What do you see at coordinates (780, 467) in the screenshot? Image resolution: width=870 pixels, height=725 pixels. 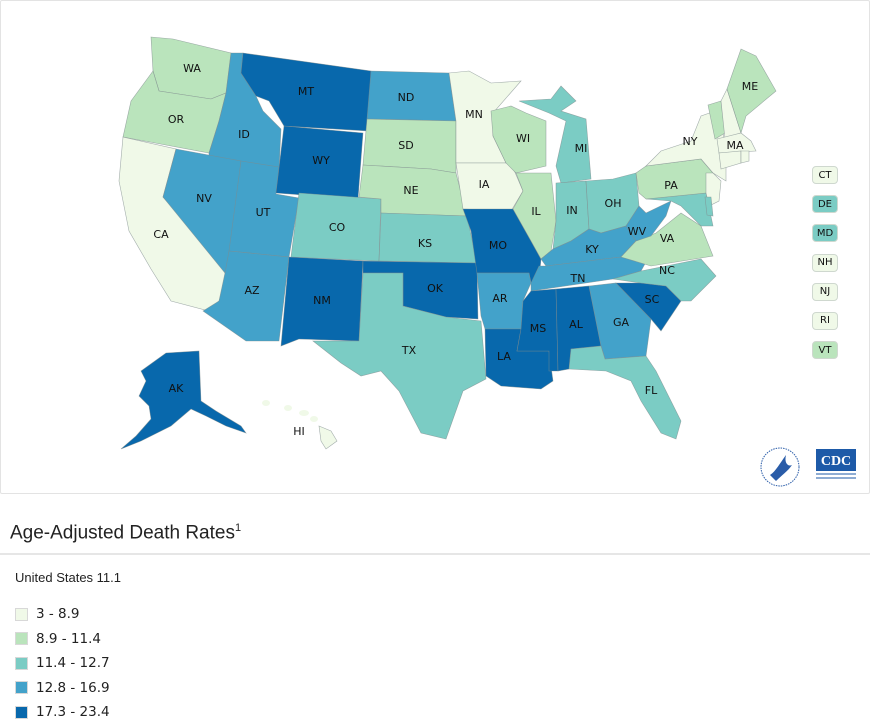 I see `hhs-seal-icon` at bounding box center [780, 467].